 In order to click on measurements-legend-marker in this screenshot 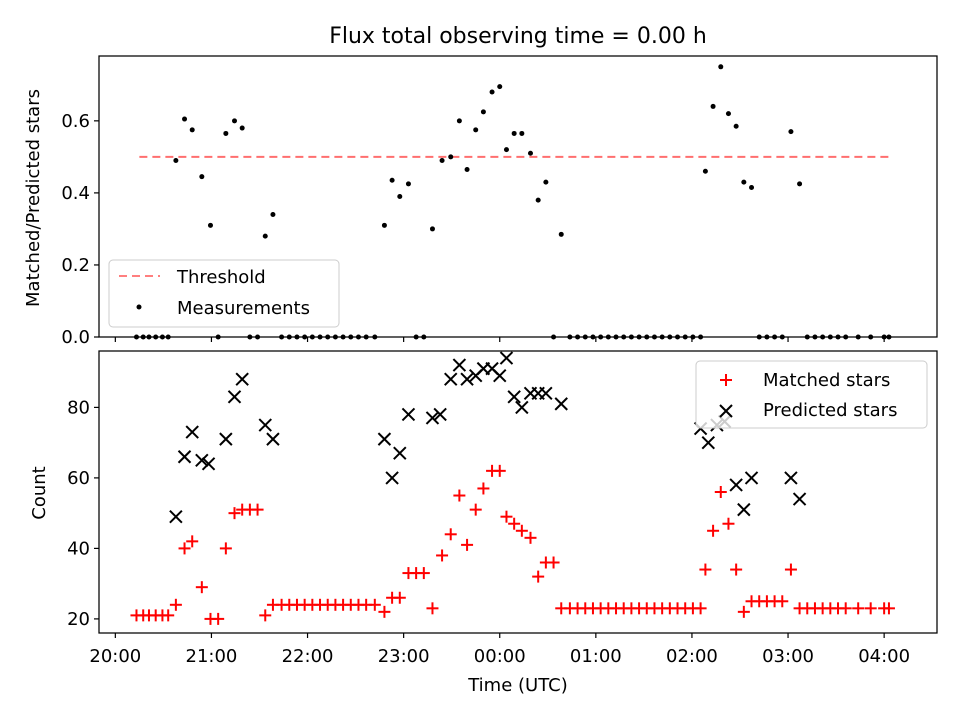, I will do `click(139, 307)`.